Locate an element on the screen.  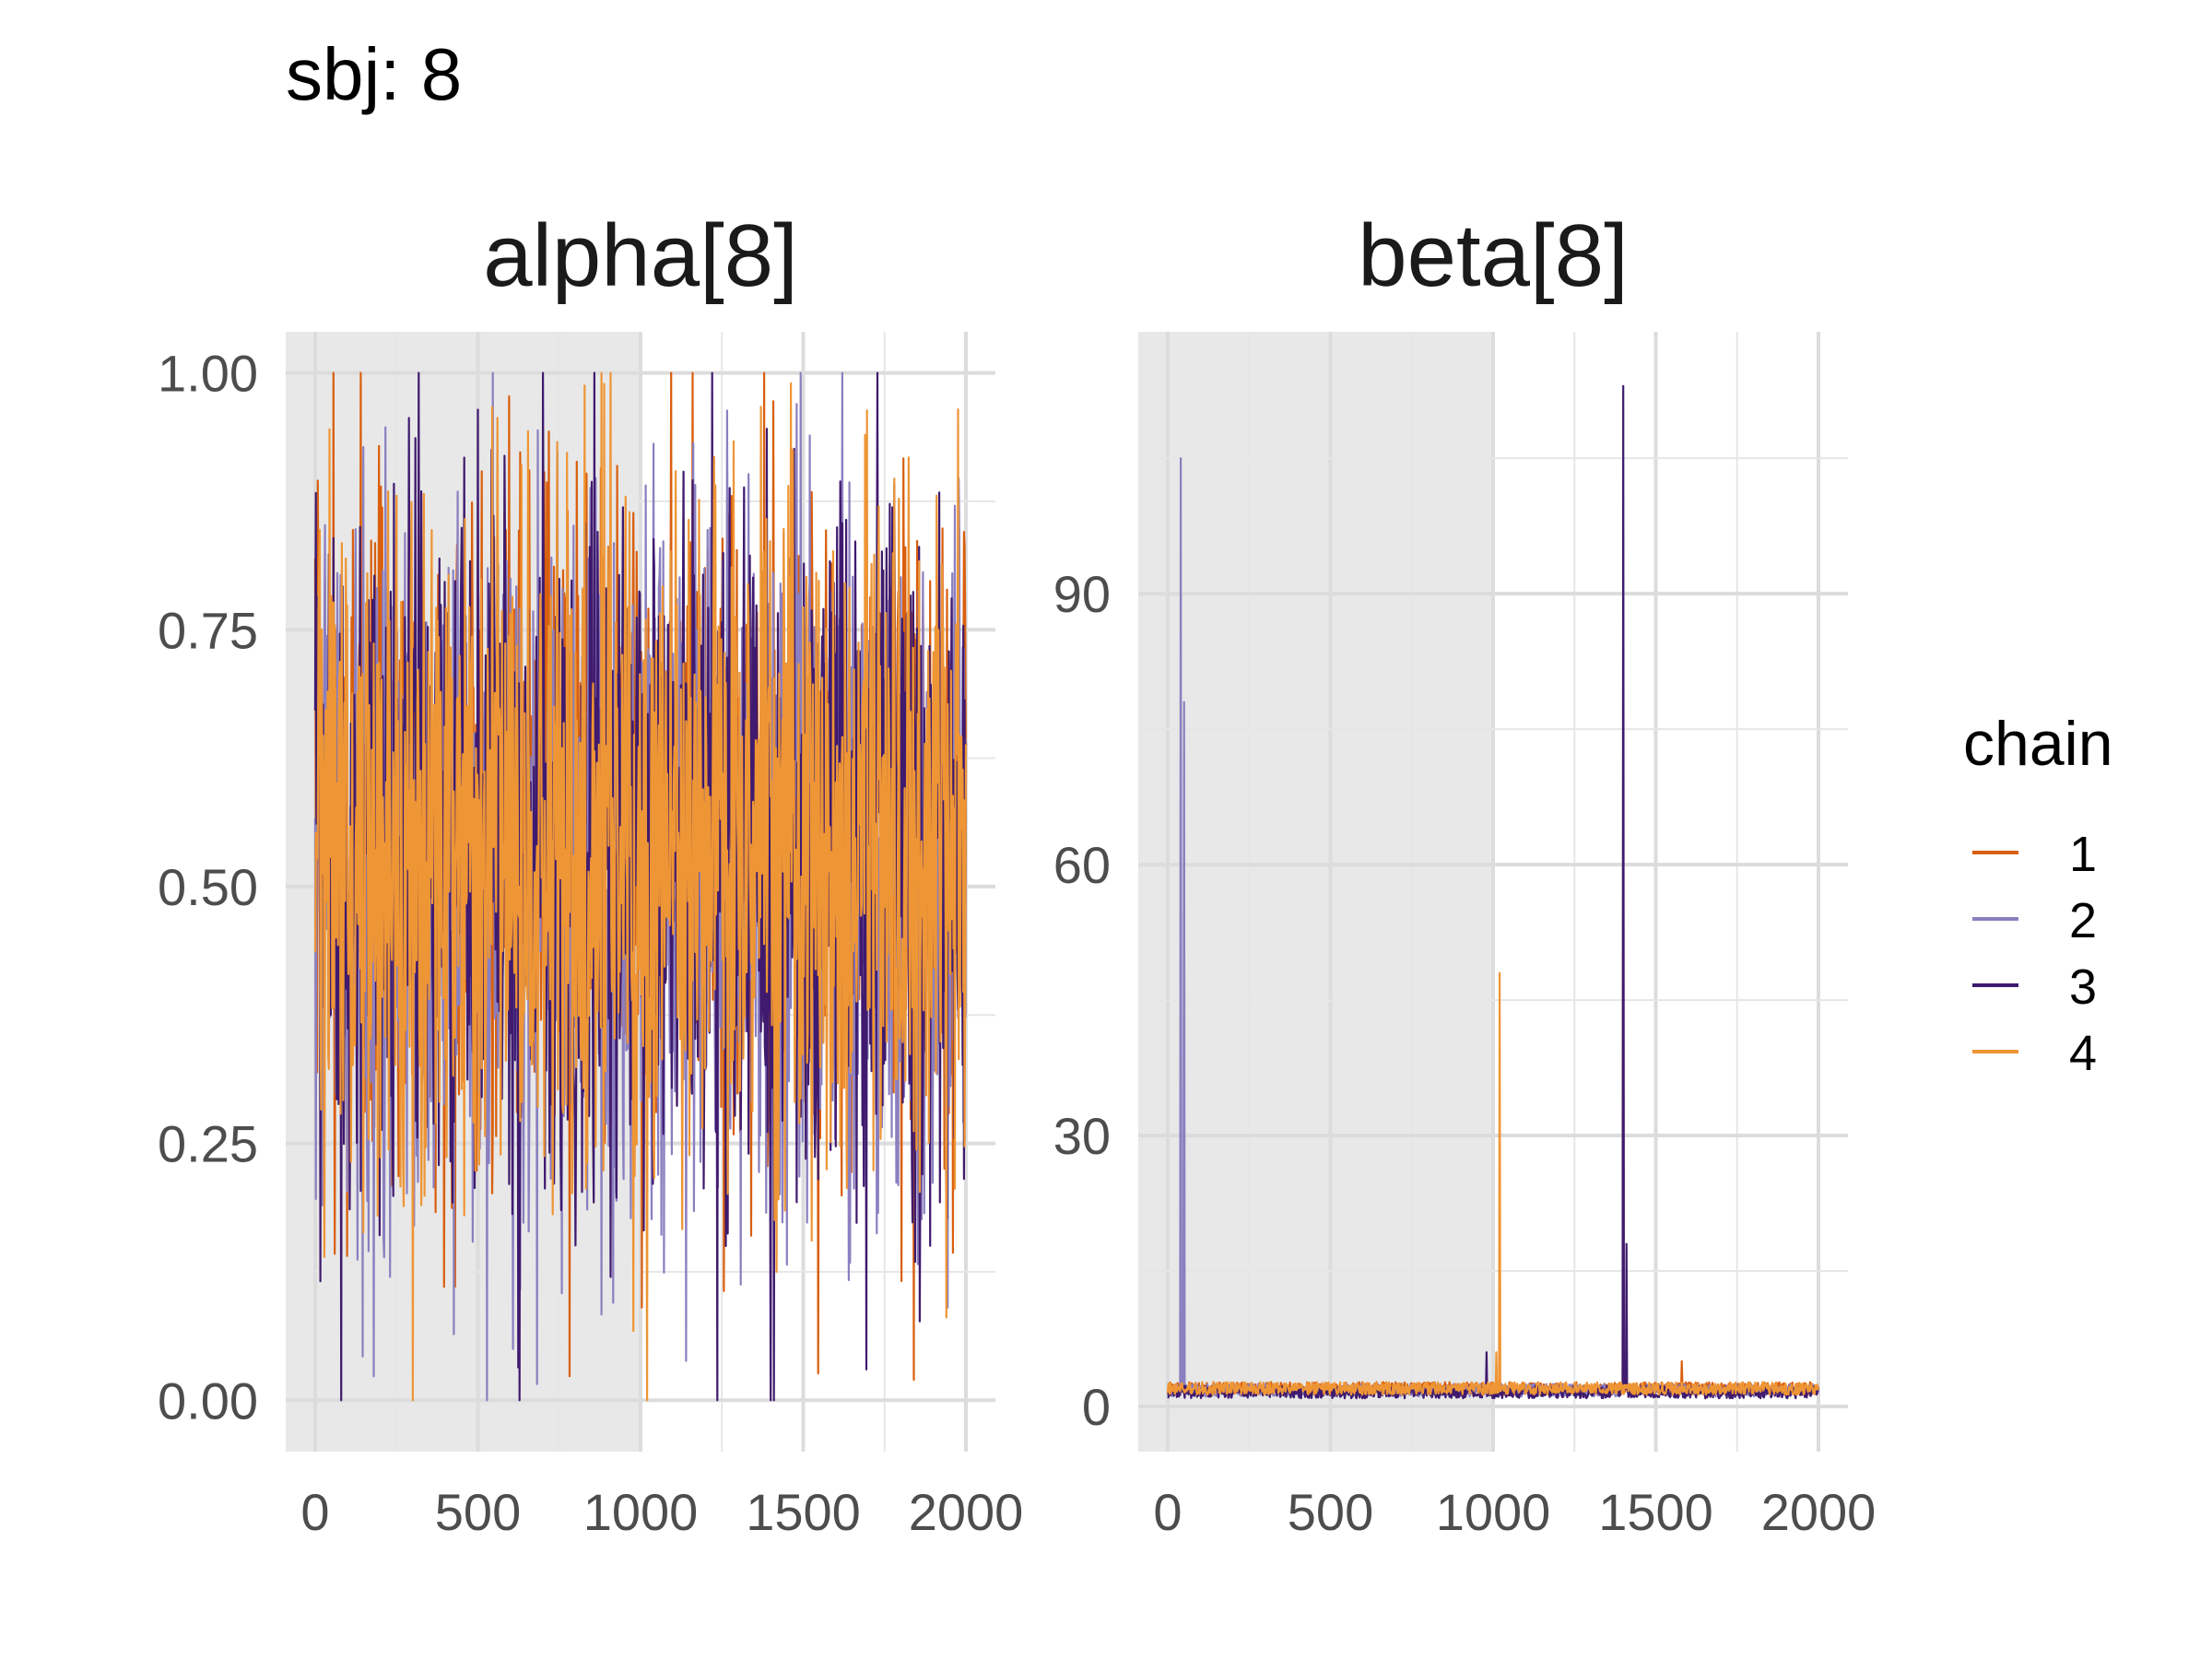
y-tick-label: 1.00 is located at coordinates (208, 374).